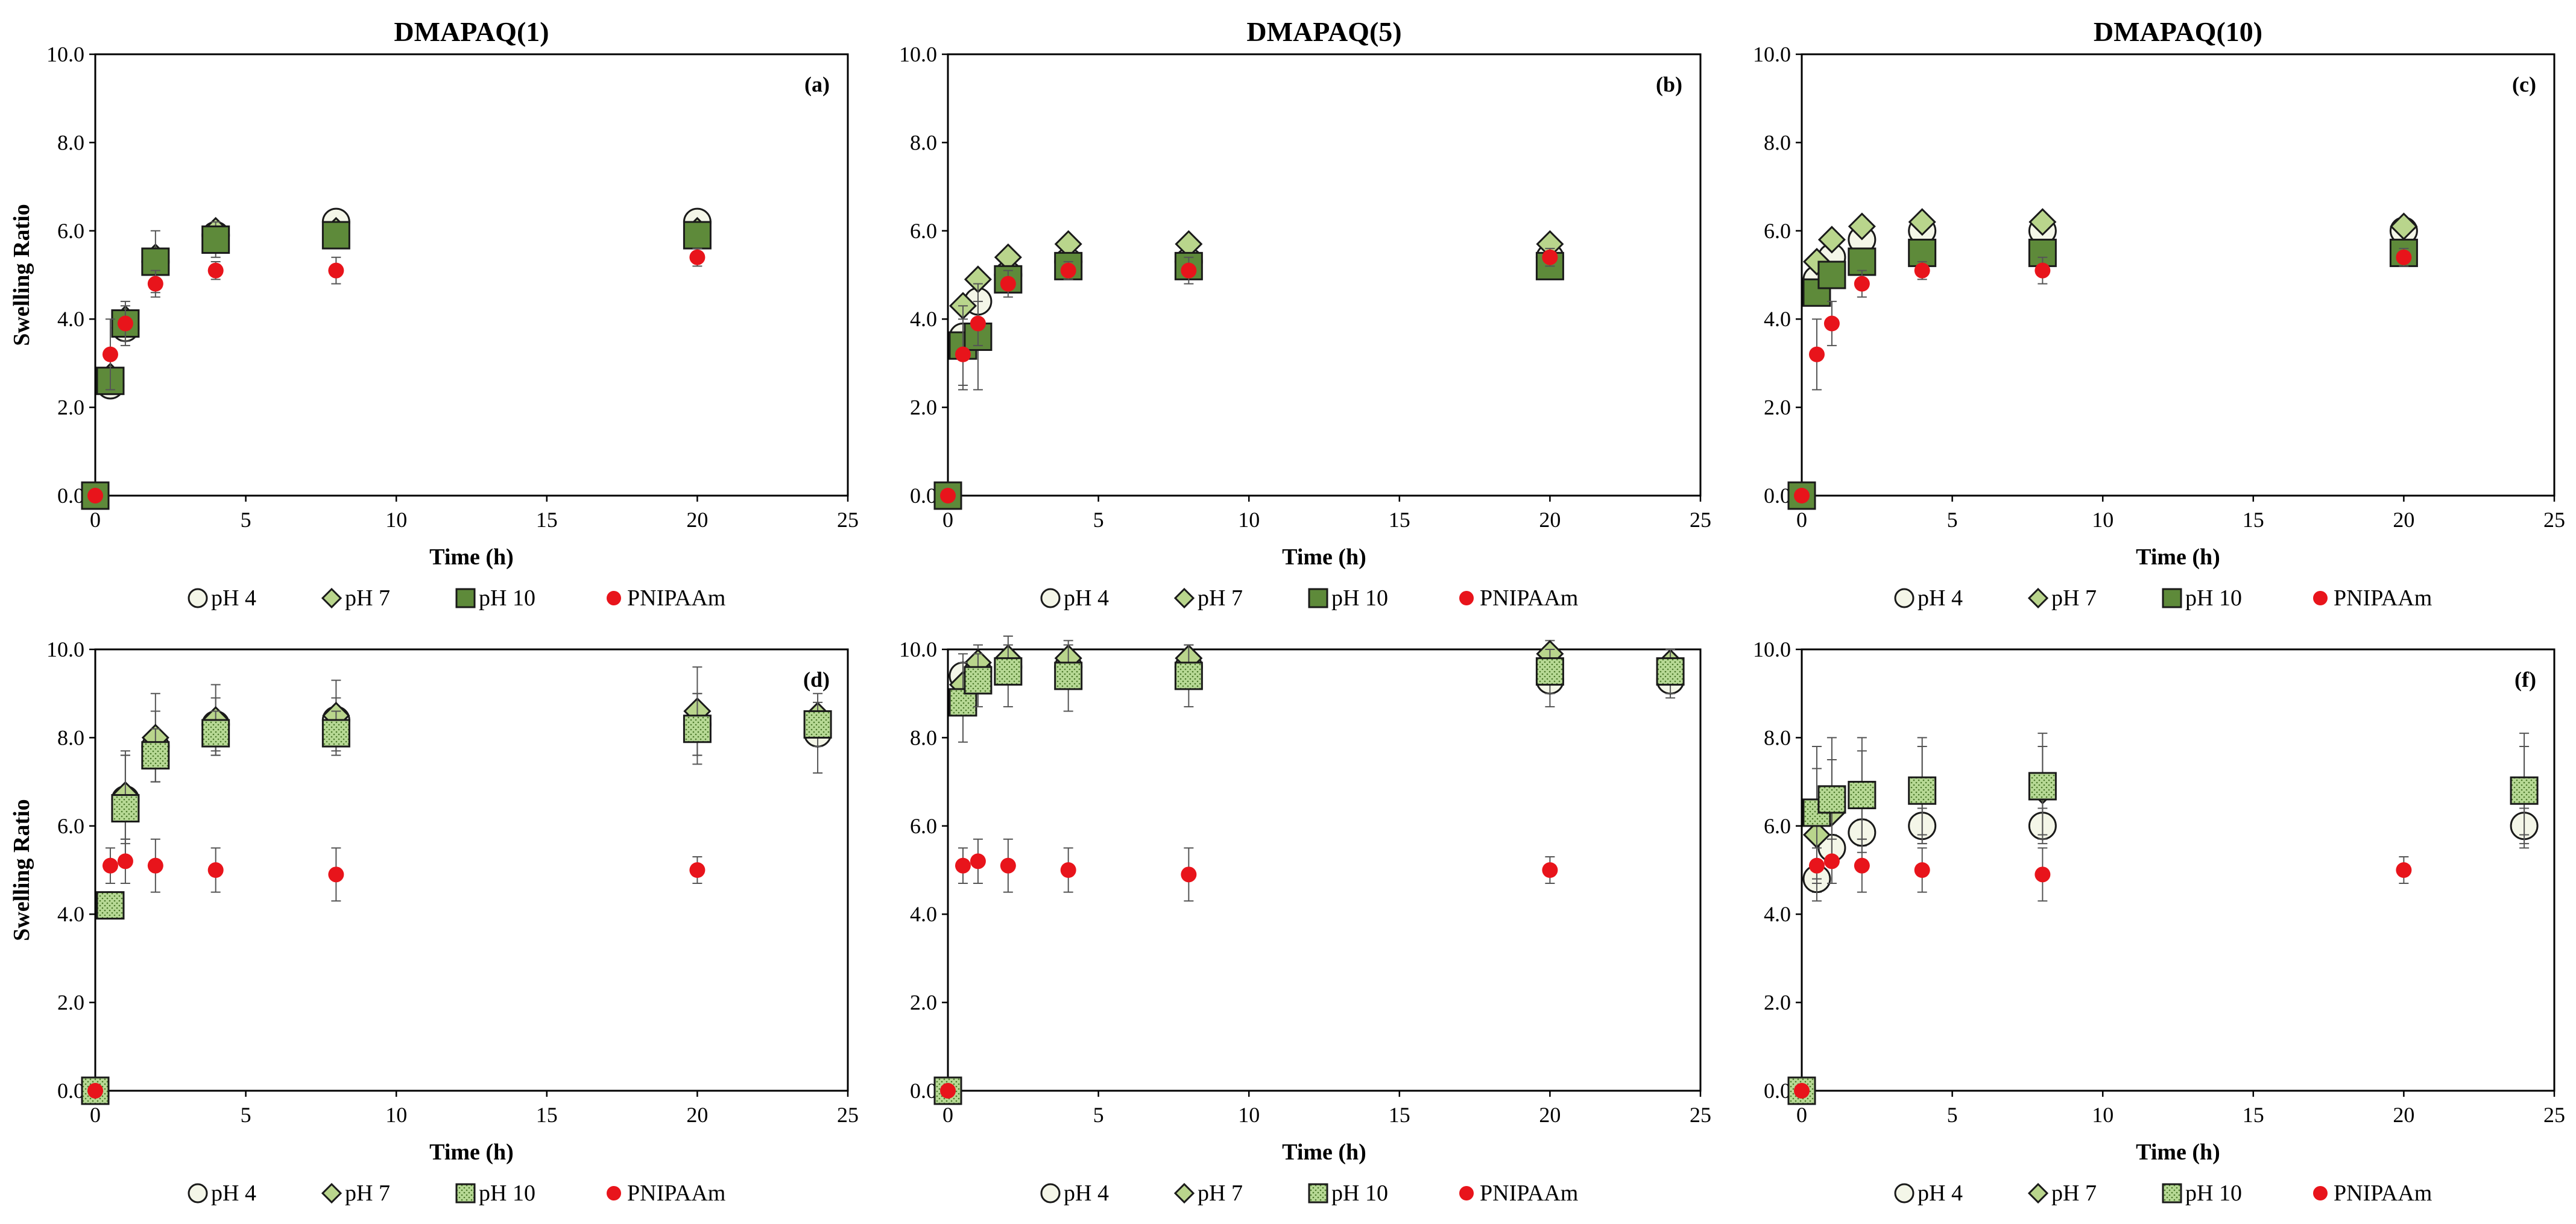  I want to click on y-tick-label: 0.0, so click(923, 1091).